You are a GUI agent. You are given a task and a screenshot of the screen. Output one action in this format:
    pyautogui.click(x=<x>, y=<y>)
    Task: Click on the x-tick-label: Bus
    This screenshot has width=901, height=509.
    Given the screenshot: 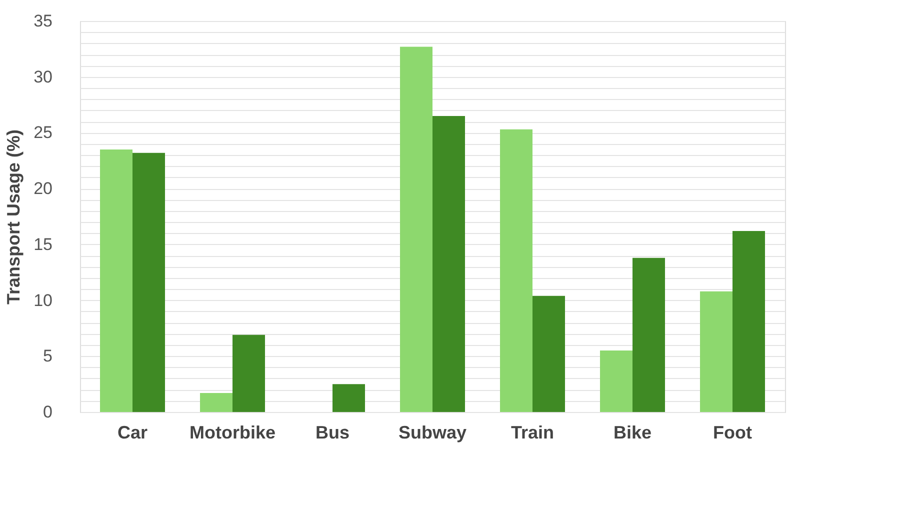 What is the action you would take?
    pyautogui.click(x=332, y=432)
    